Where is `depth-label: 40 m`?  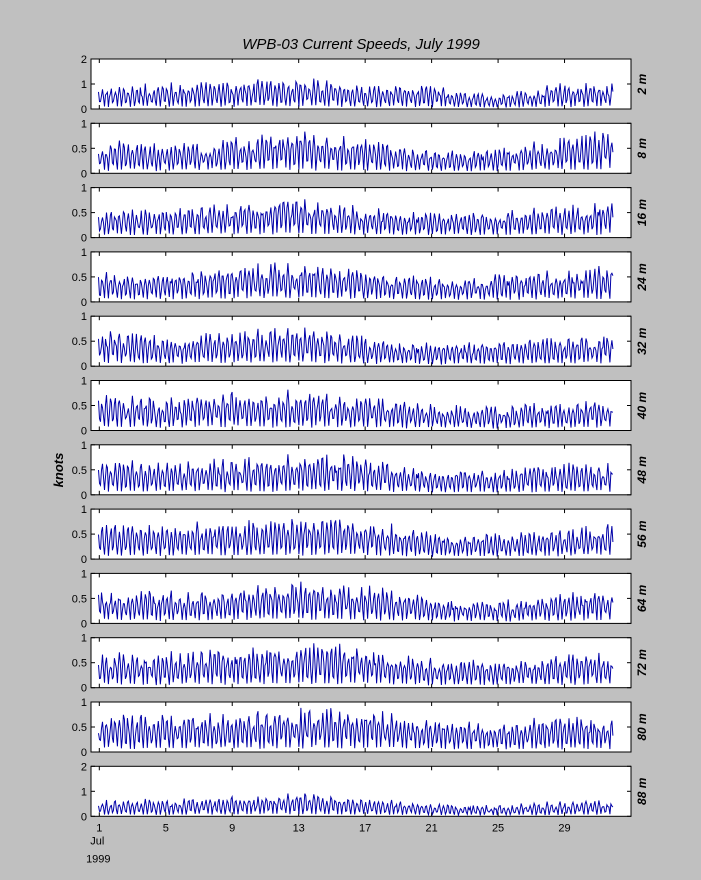 depth-label: 40 m is located at coordinates (642, 405).